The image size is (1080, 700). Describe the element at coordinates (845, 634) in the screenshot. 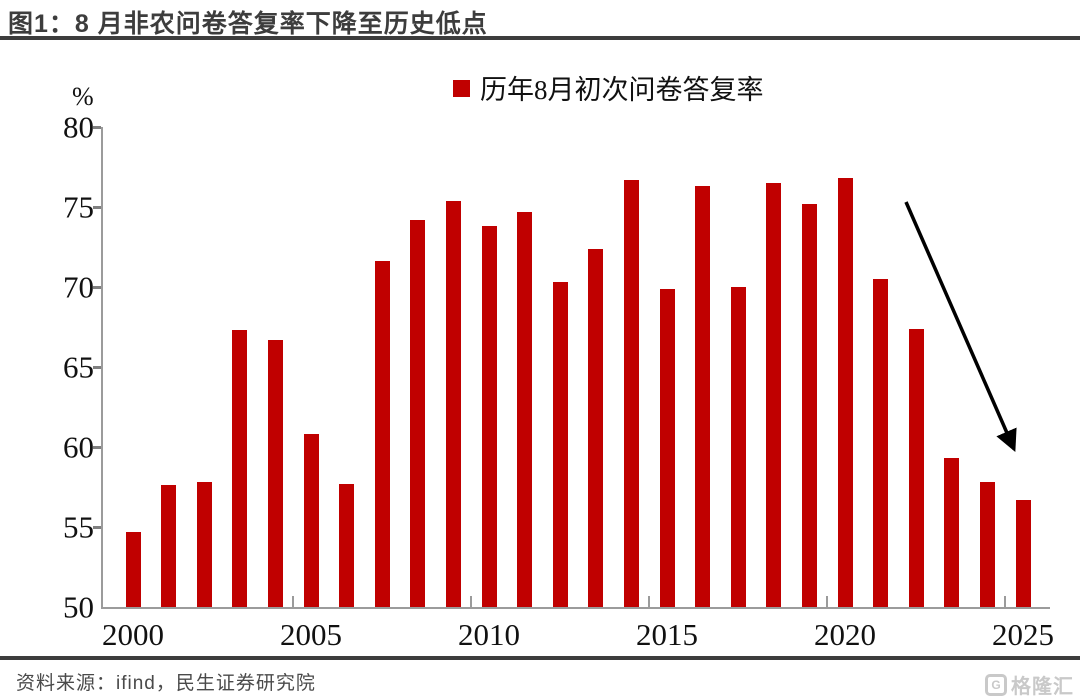

I see `x-tick-label-2020: 2020` at that location.